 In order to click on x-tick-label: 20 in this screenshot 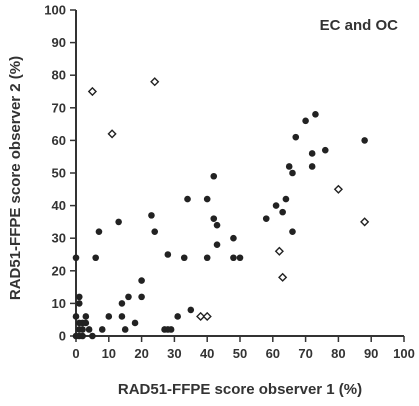, I will do `click(141, 353)`.